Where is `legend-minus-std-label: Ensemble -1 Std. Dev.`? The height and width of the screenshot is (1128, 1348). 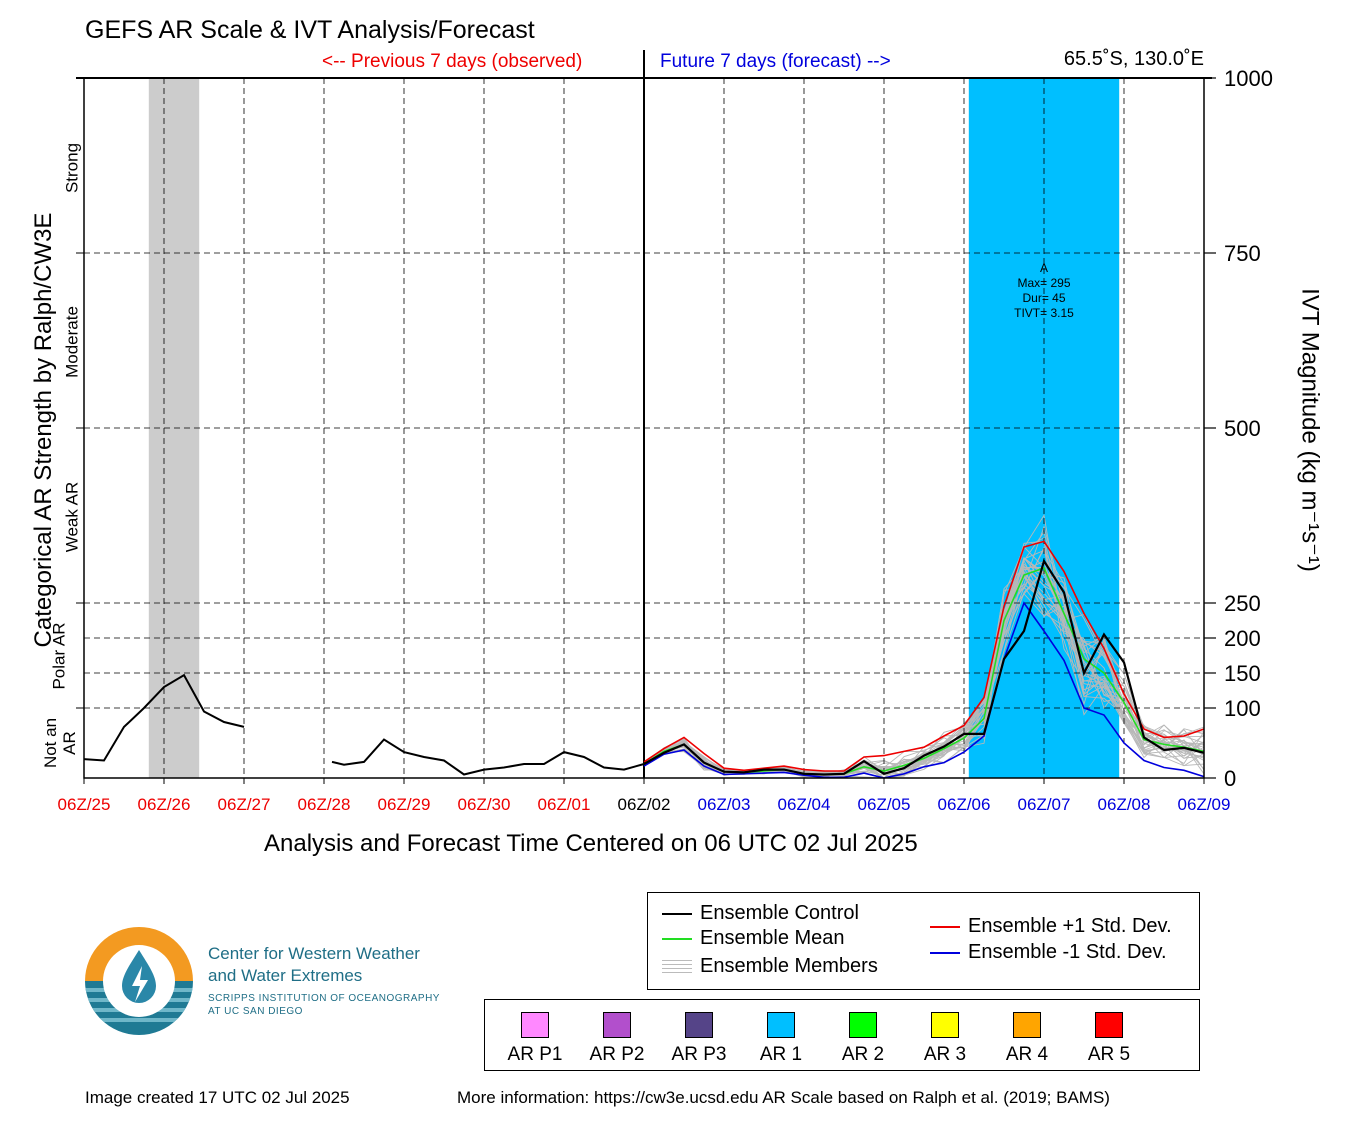
legend-minus-std-label: Ensemble -1 Std. Dev. is located at coordinates (1067, 952).